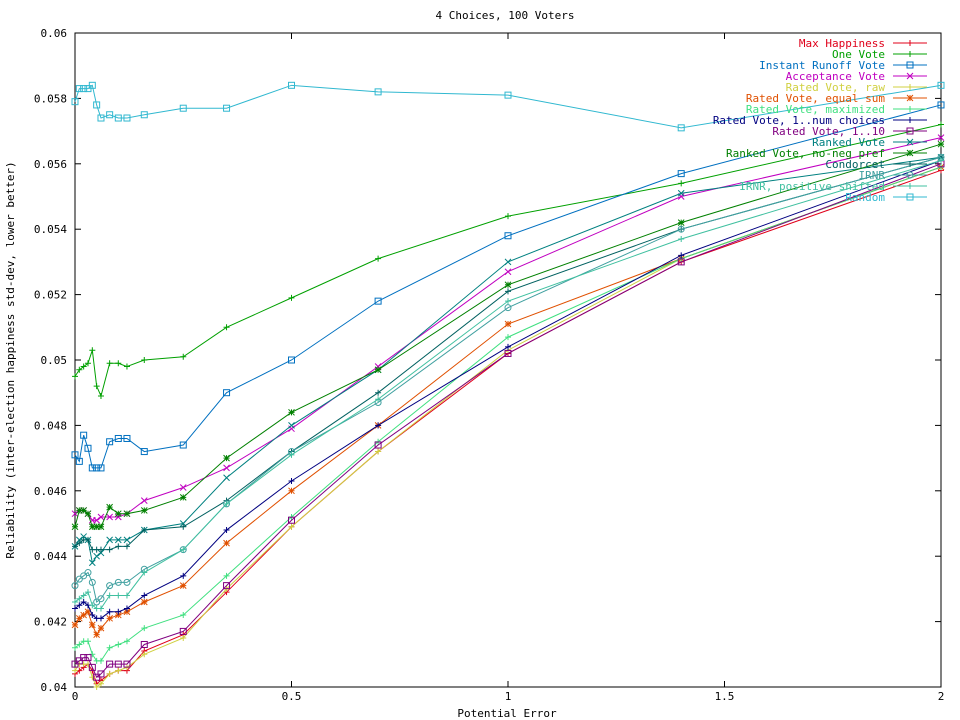 The width and height of the screenshot is (960, 720). I want to click on x-tick-label: 0, so click(75, 696).